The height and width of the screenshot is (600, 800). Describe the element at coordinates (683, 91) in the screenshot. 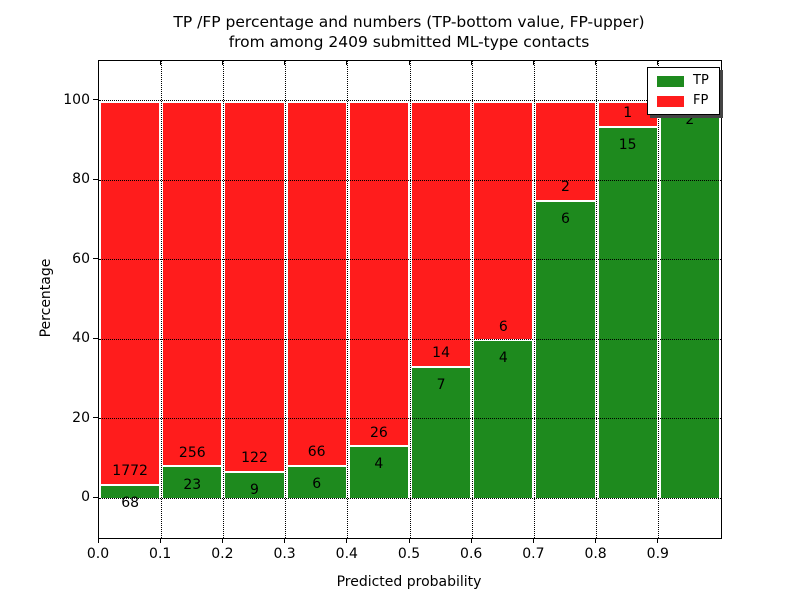

I see `legend: TP FP` at that location.